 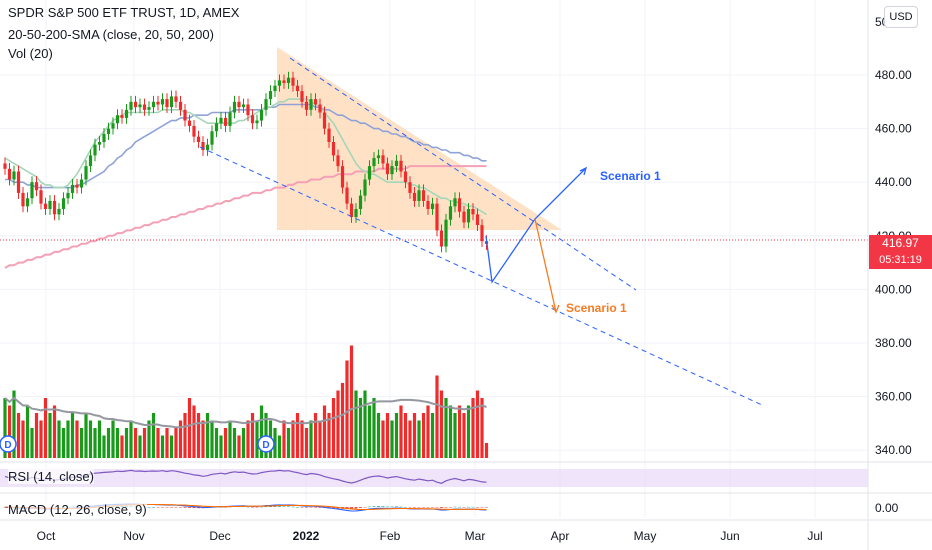 What do you see at coordinates (219, 536) in the screenshot?
I see `time-tick-label: Dec` at bounding box center [219, 536].